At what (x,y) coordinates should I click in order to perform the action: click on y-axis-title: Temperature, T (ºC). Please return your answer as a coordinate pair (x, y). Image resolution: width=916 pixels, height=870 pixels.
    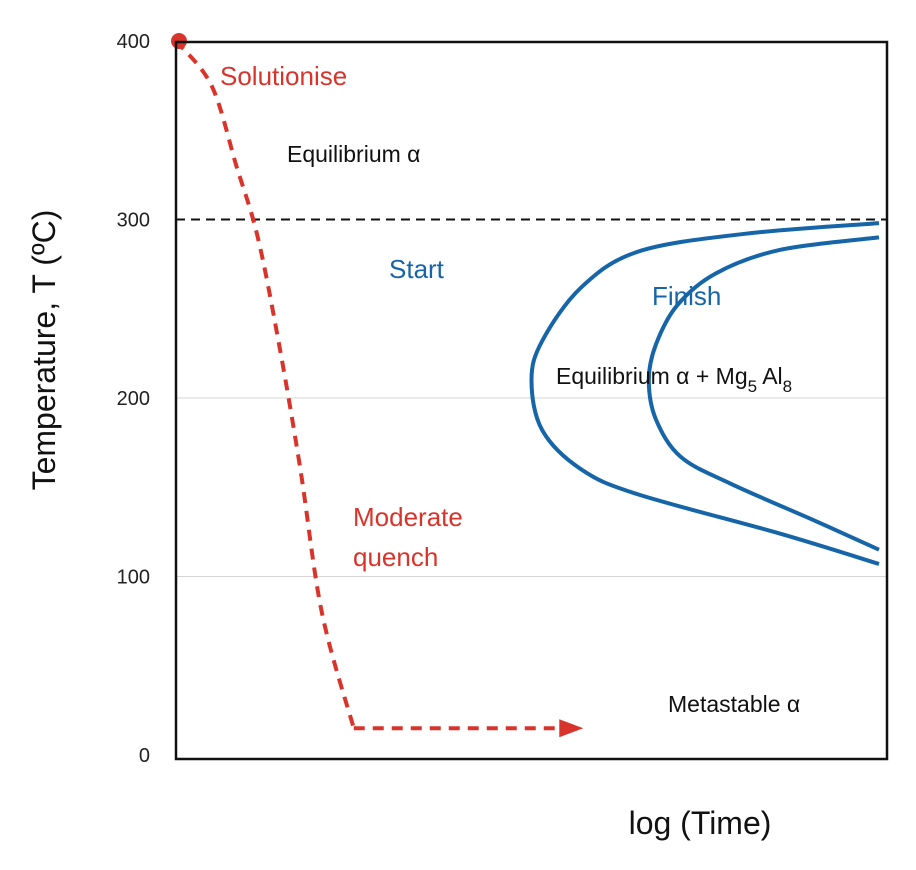
    Looking at the image, I should click on (44, 350).